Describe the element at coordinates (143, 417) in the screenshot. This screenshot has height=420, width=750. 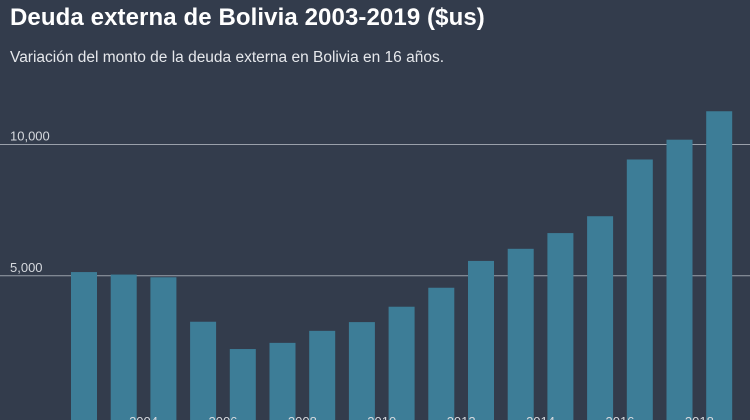
I see `x-tick-label: 2004` at that location.